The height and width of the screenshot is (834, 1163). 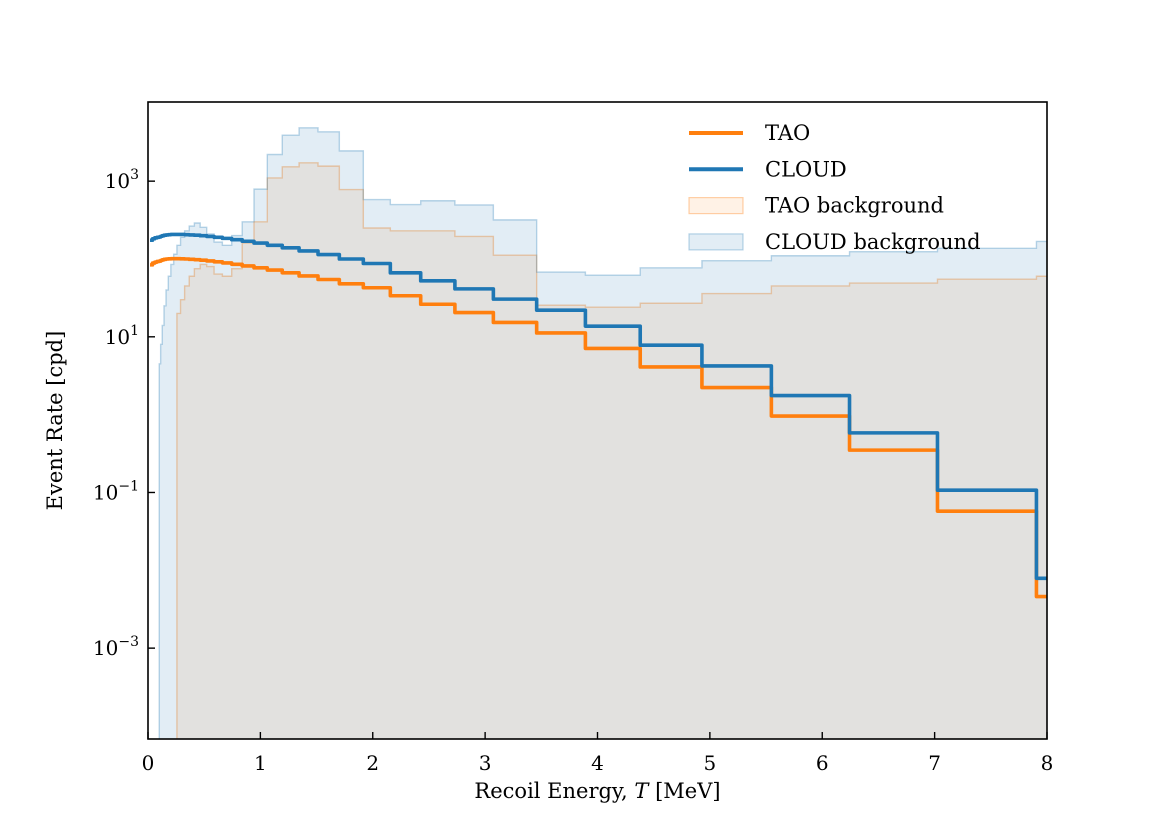 I want to click on x-tick-label-2: 2, so click(x=372, y=763).